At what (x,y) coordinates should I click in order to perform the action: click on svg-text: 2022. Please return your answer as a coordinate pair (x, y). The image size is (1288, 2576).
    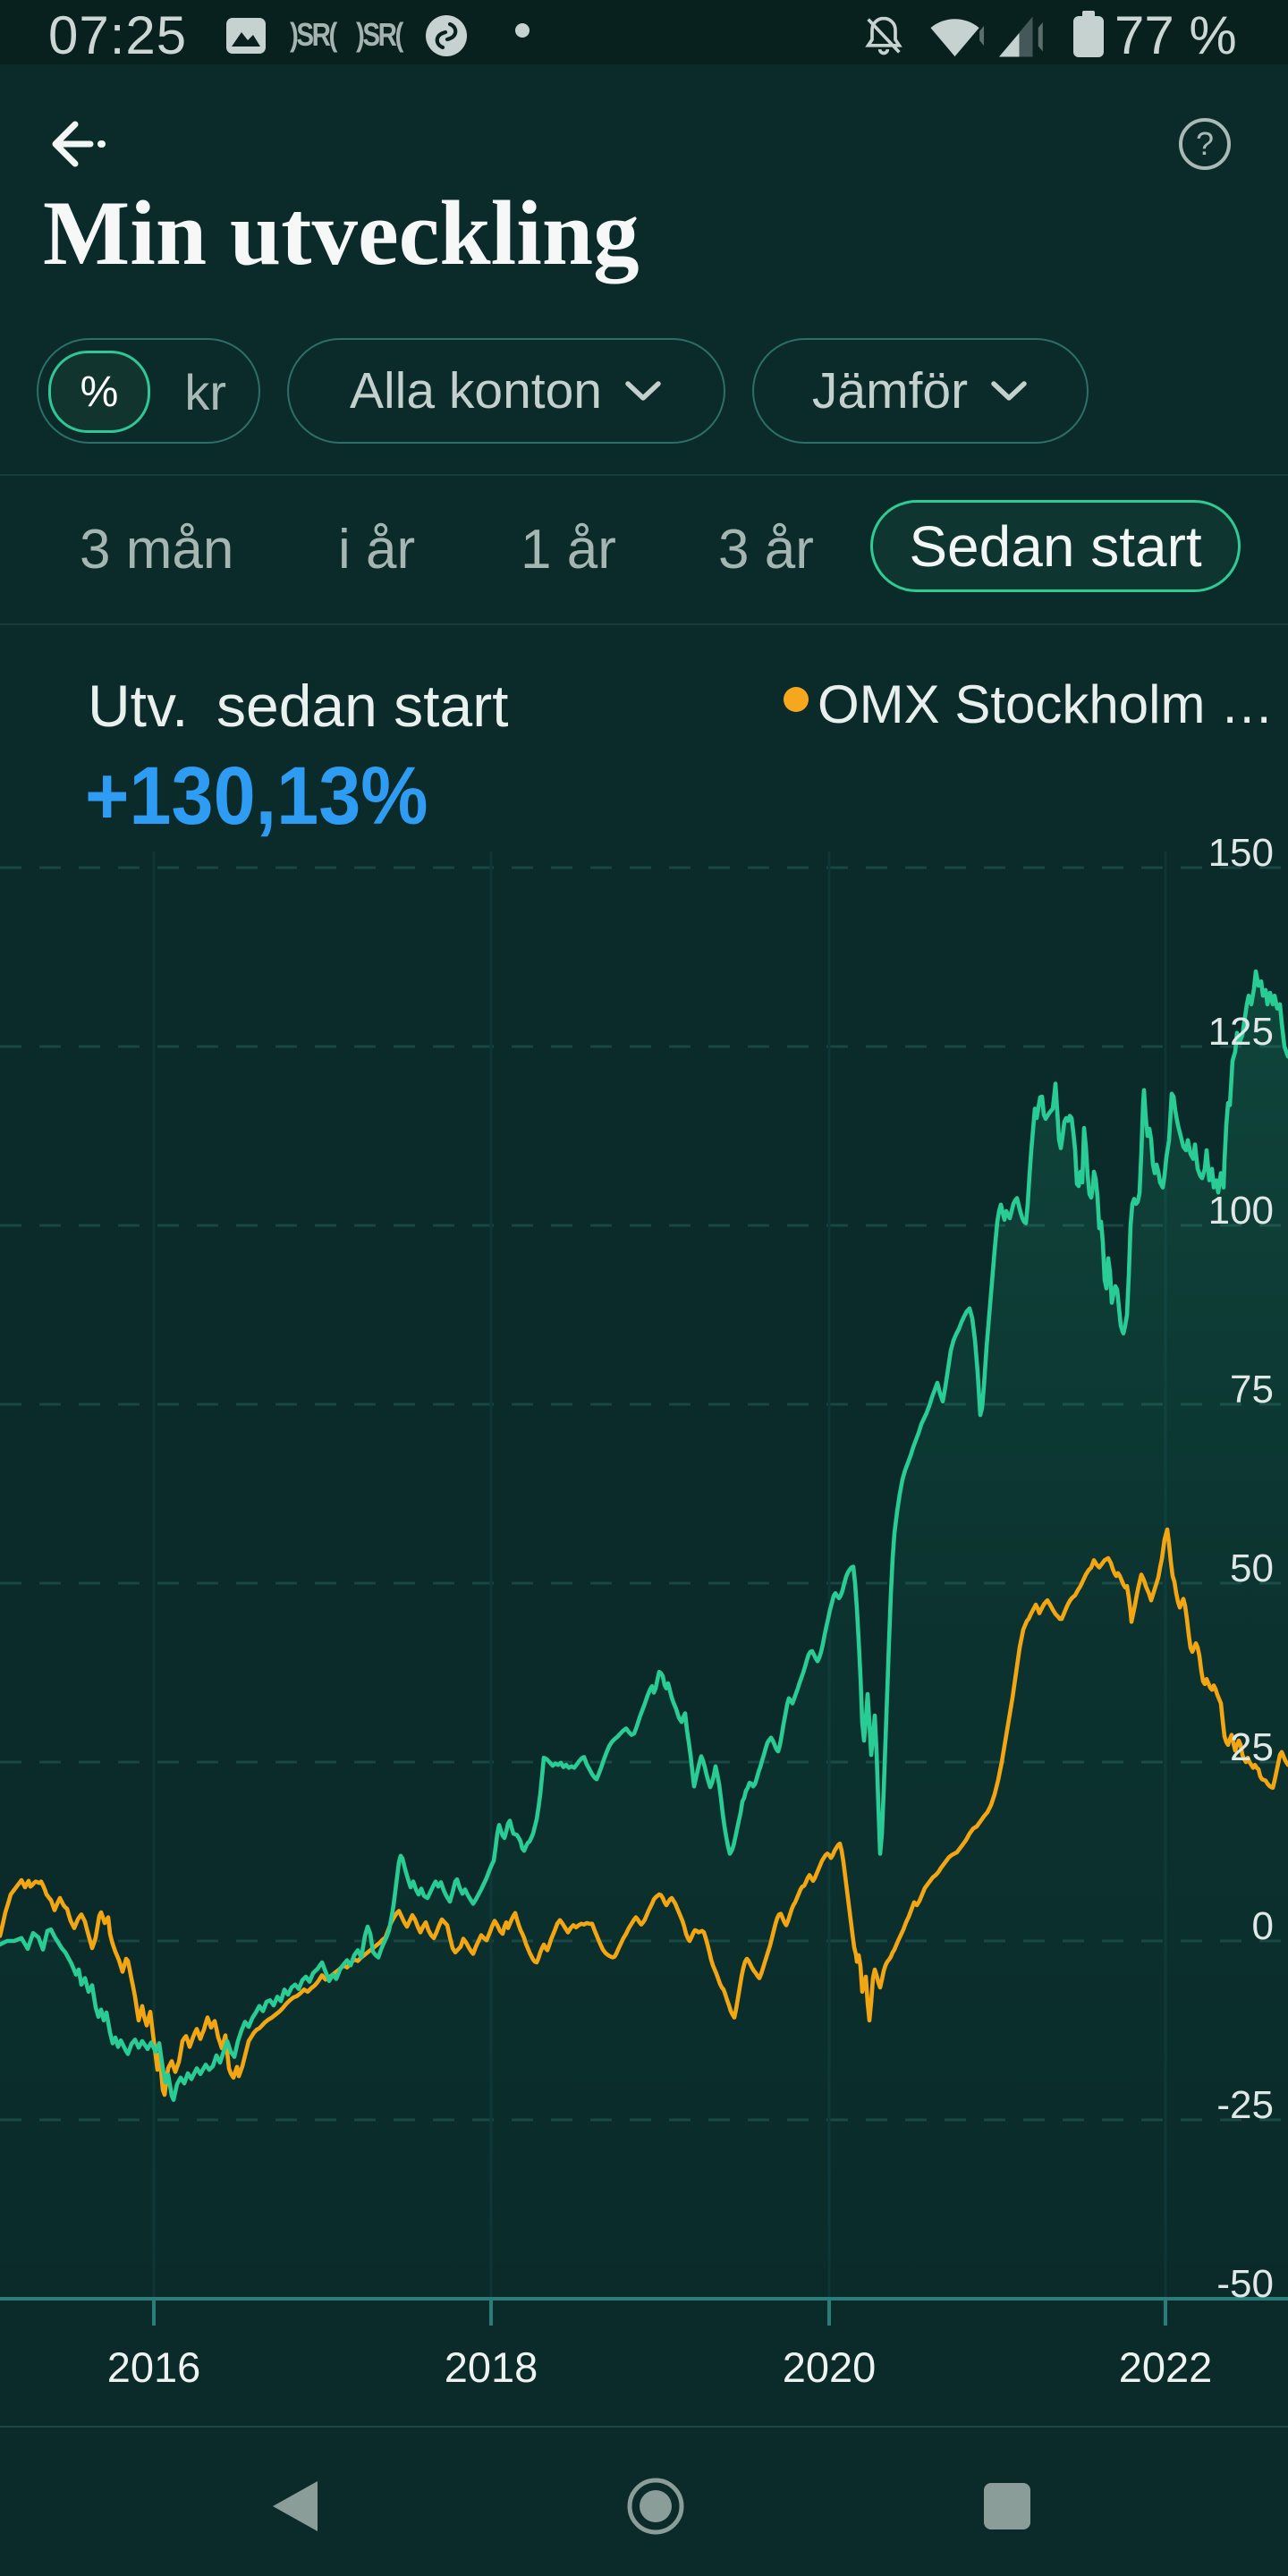
    Looking at the image, I should click on (1166, 2367).